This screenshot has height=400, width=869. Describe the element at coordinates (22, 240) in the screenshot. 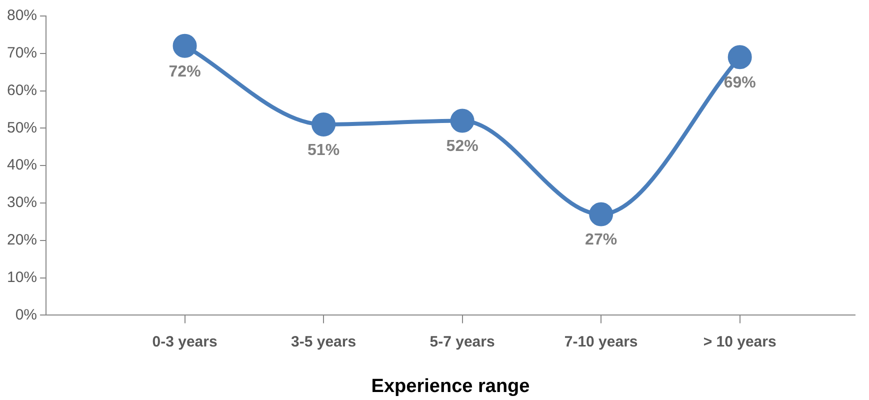

I see `y-tick-label: 20%` at that location.